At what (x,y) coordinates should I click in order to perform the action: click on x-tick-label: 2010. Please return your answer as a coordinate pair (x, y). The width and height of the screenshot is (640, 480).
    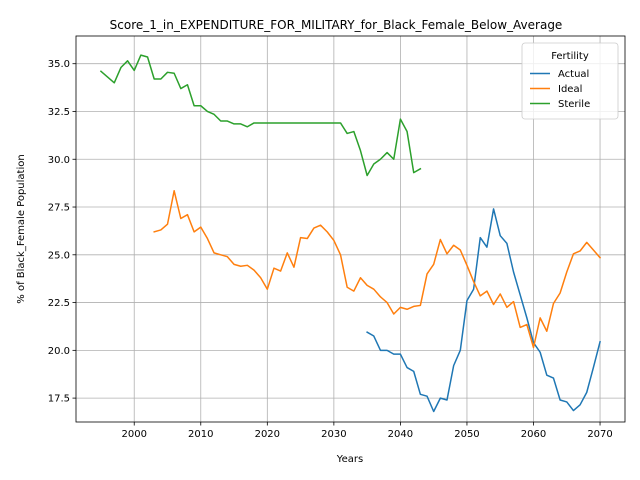
    Looking at the image, I should click on (200, 434).